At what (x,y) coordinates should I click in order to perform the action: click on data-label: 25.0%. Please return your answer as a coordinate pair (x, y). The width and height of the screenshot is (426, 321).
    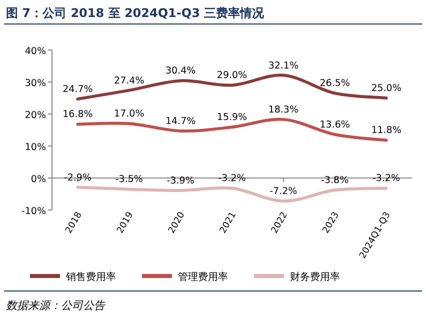
    Looking at the image, I should click on (386, 88).